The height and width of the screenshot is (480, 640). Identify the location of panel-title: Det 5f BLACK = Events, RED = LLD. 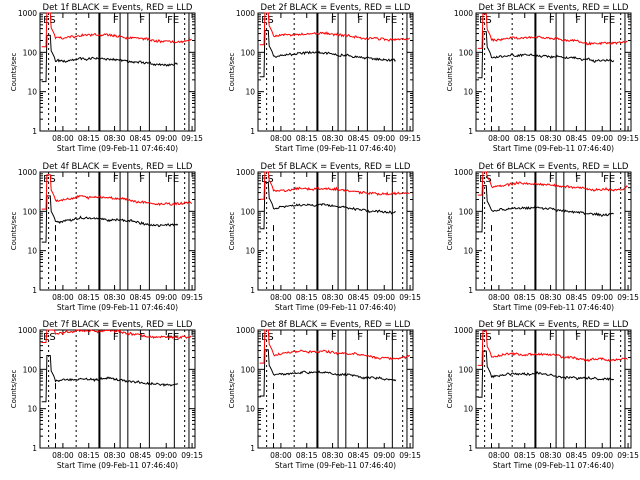
(336, 167).